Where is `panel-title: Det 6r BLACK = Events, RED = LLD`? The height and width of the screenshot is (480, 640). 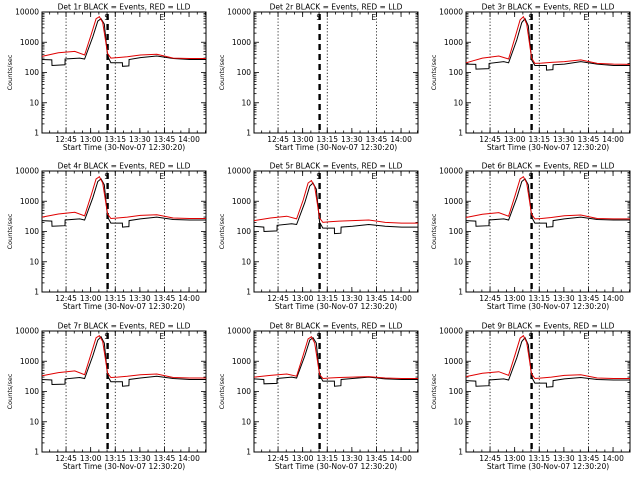
panel-title: Det 6r BLACK = Events, RED = LLD is located at coordinates (548, 166).